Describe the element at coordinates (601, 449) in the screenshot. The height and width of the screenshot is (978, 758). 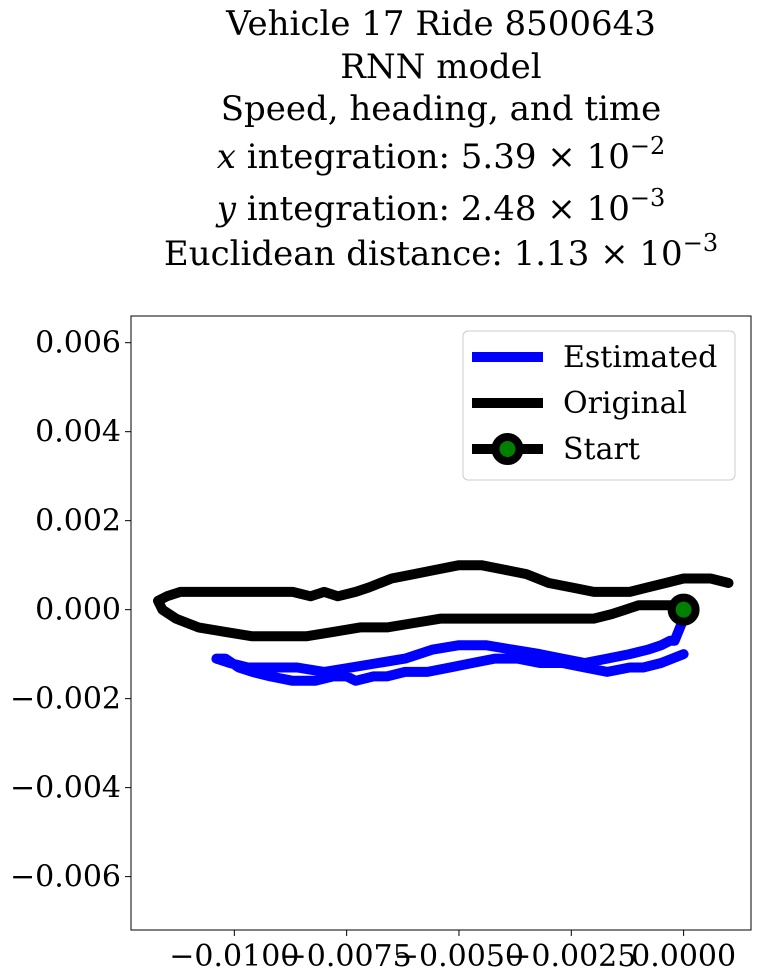
I see `legend-label: Start` at that location.